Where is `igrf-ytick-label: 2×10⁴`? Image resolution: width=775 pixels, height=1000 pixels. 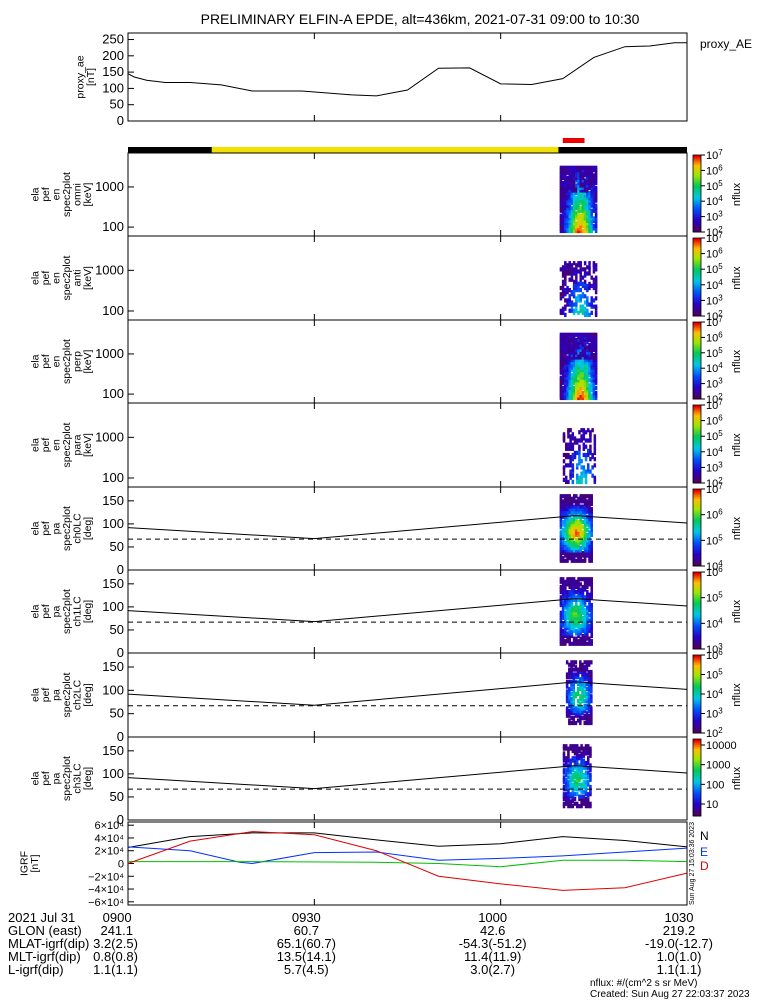
igrf-ytick-label: 2×10⁴ is located at coordinates (109, 852).